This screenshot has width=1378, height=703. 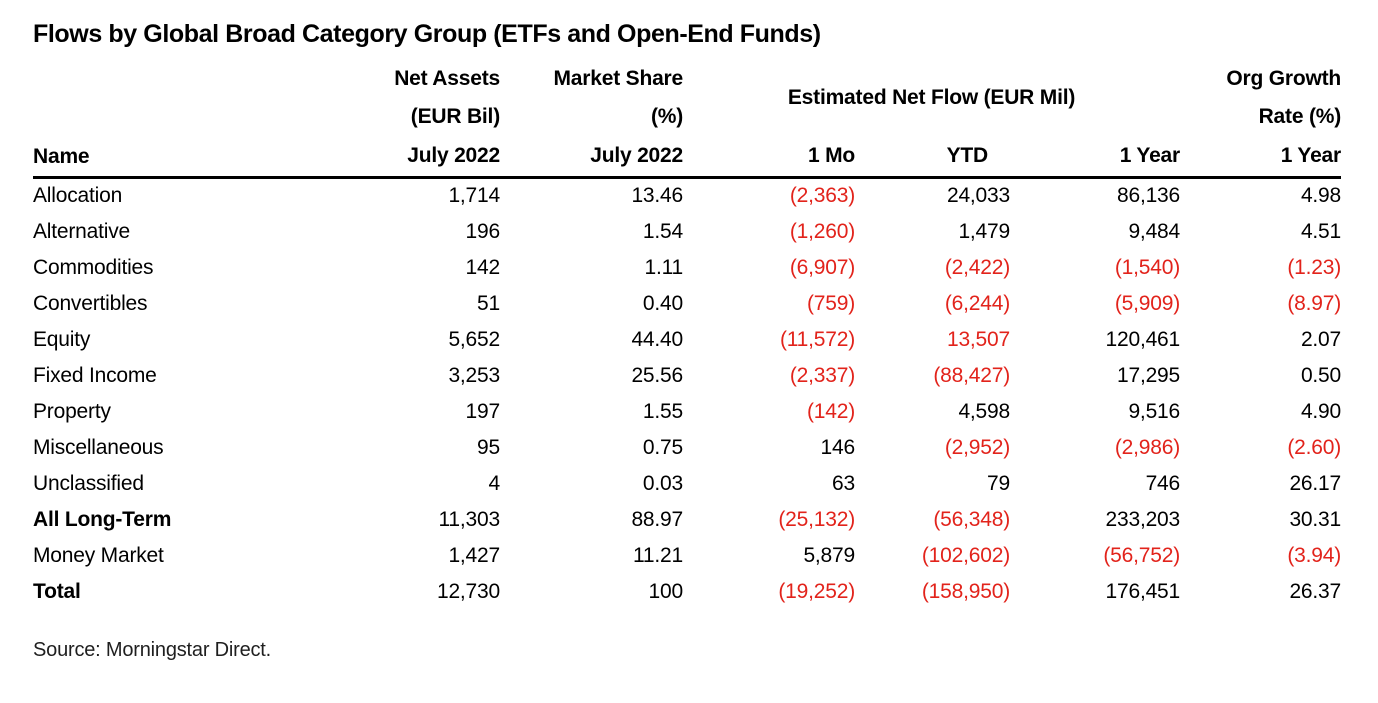 What do you see at coordinates (1148, 375) in the screenshot?
I see `row-value: 17,295` at bounding box center [1148, 375].